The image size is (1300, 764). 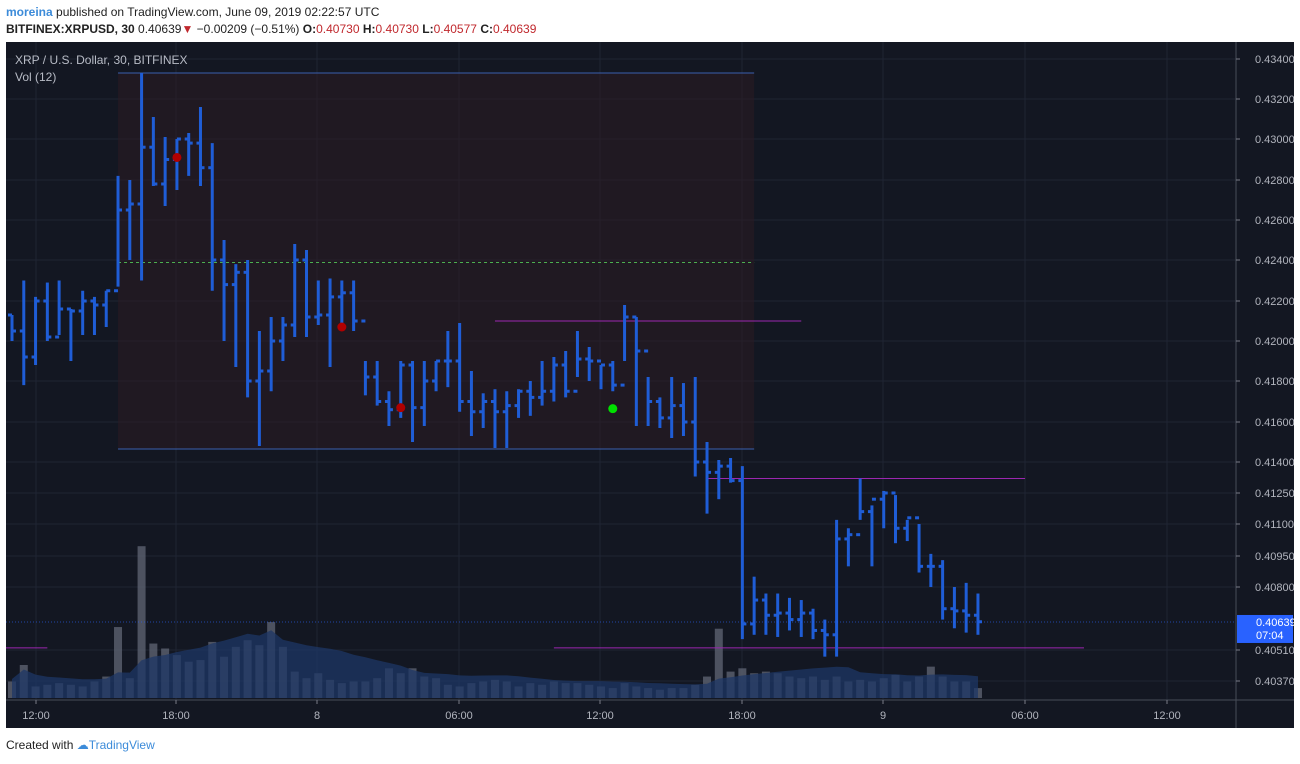 I want to click on down-arrow-icon: ▼, so click(x=187, y=29).